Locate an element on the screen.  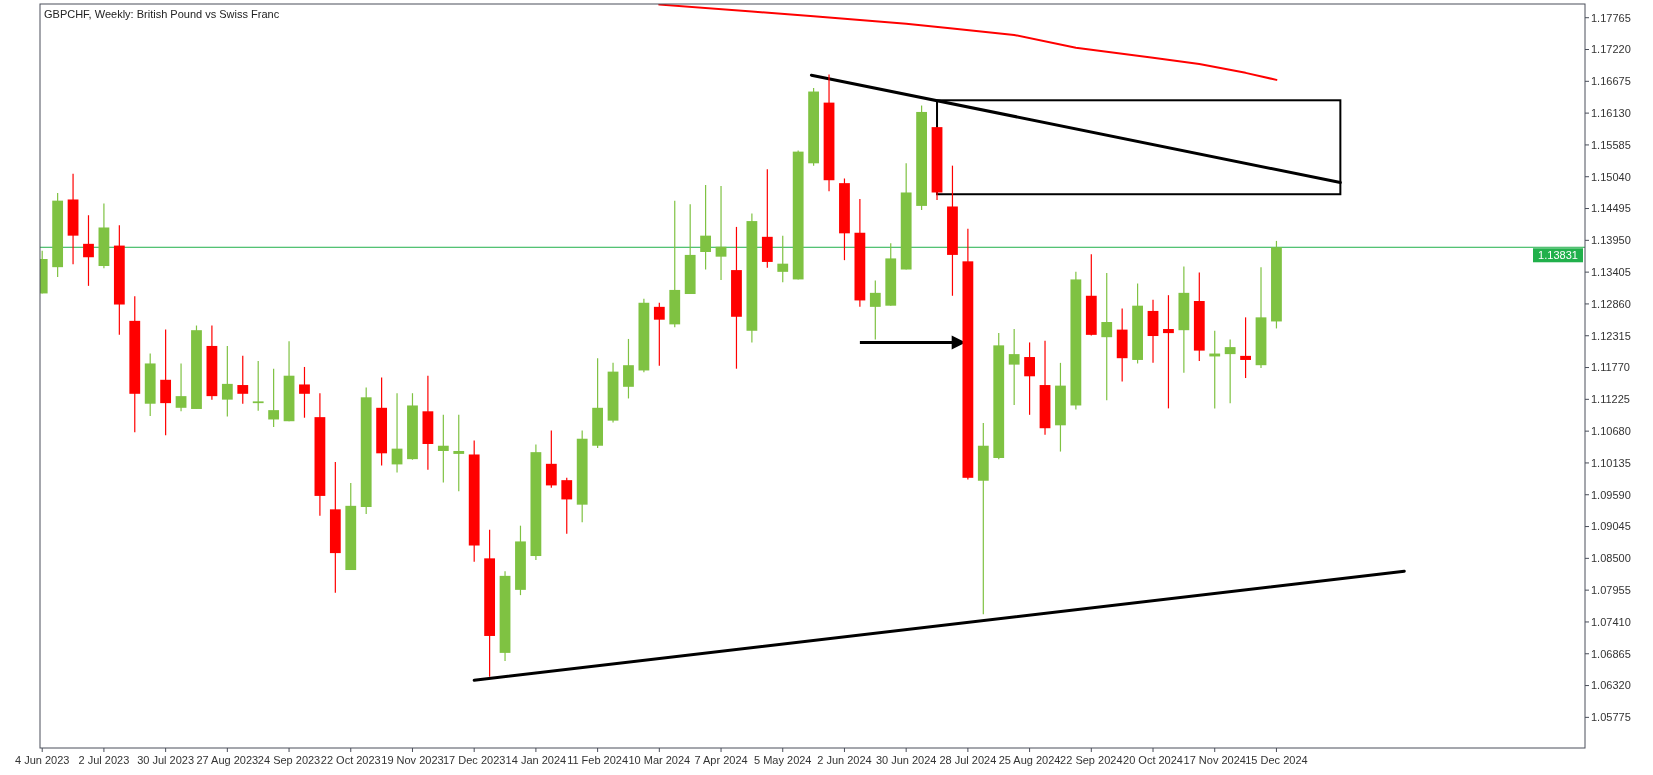
x-tick-label: 22 Sep 2024 is located at coordinates (1091, 760).